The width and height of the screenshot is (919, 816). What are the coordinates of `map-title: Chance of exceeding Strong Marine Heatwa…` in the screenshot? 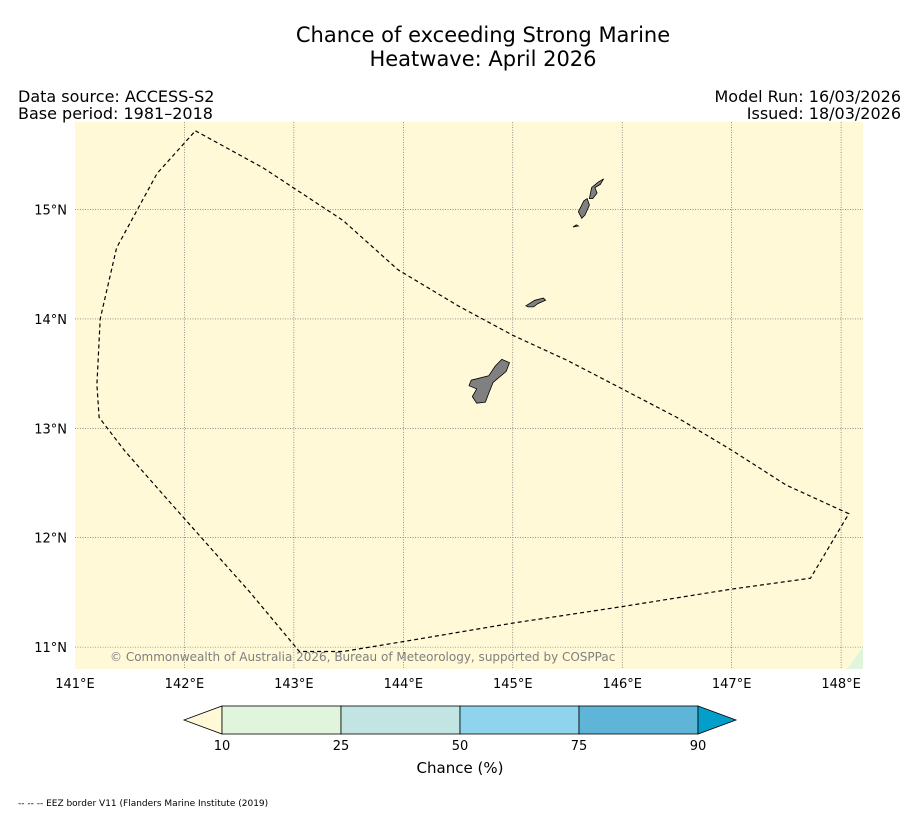 It's located at (459, 47).